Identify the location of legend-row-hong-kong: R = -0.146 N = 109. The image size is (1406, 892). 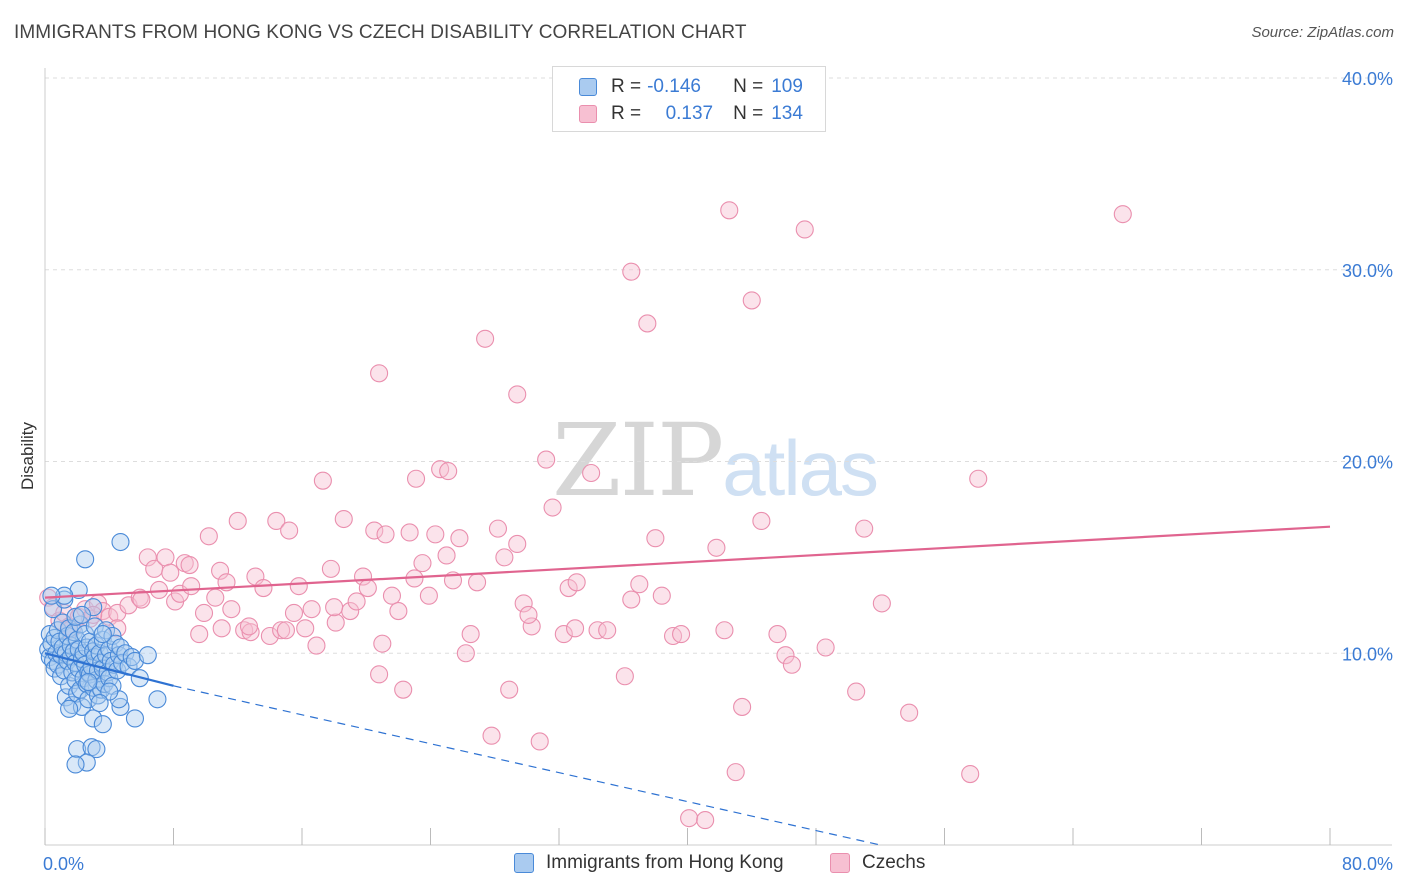
(691, 87).